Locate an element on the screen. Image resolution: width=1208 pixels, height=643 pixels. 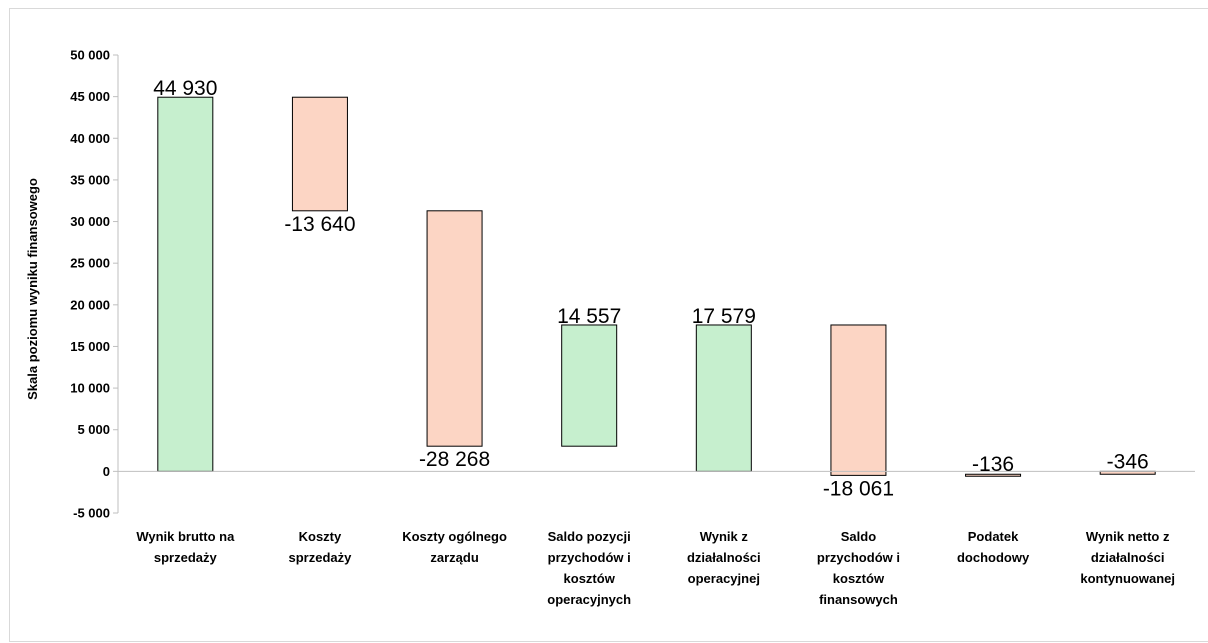
y-axis is located at coordinates (116, 284).